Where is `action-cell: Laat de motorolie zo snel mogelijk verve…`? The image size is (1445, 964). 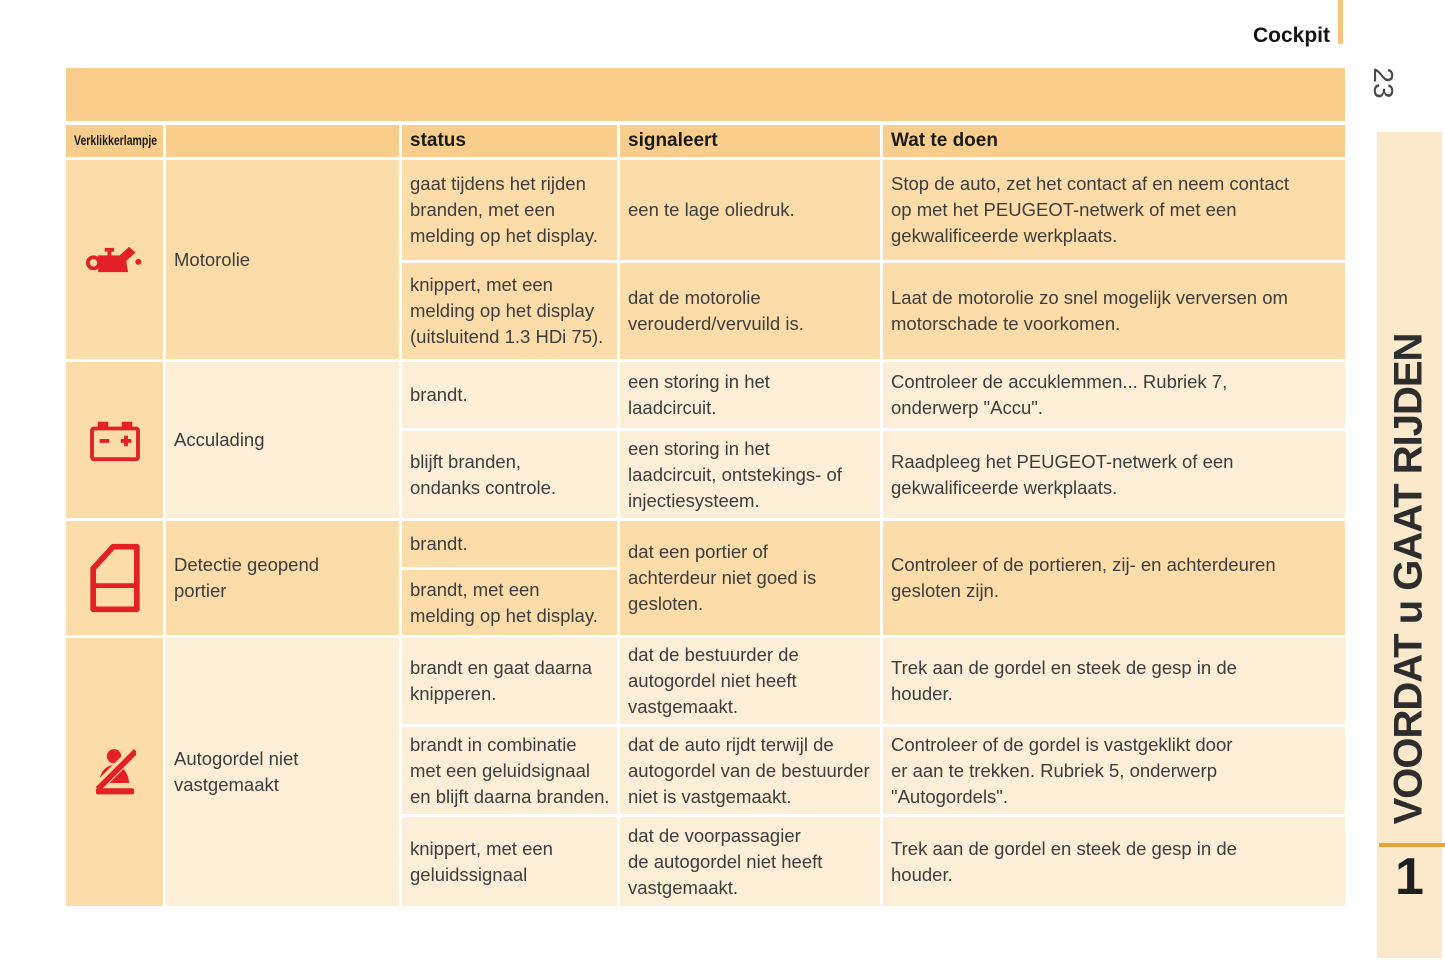
action-cell: Laat de motorolie zo snel mogelijk verve… is located at coordinates (1114, 311).